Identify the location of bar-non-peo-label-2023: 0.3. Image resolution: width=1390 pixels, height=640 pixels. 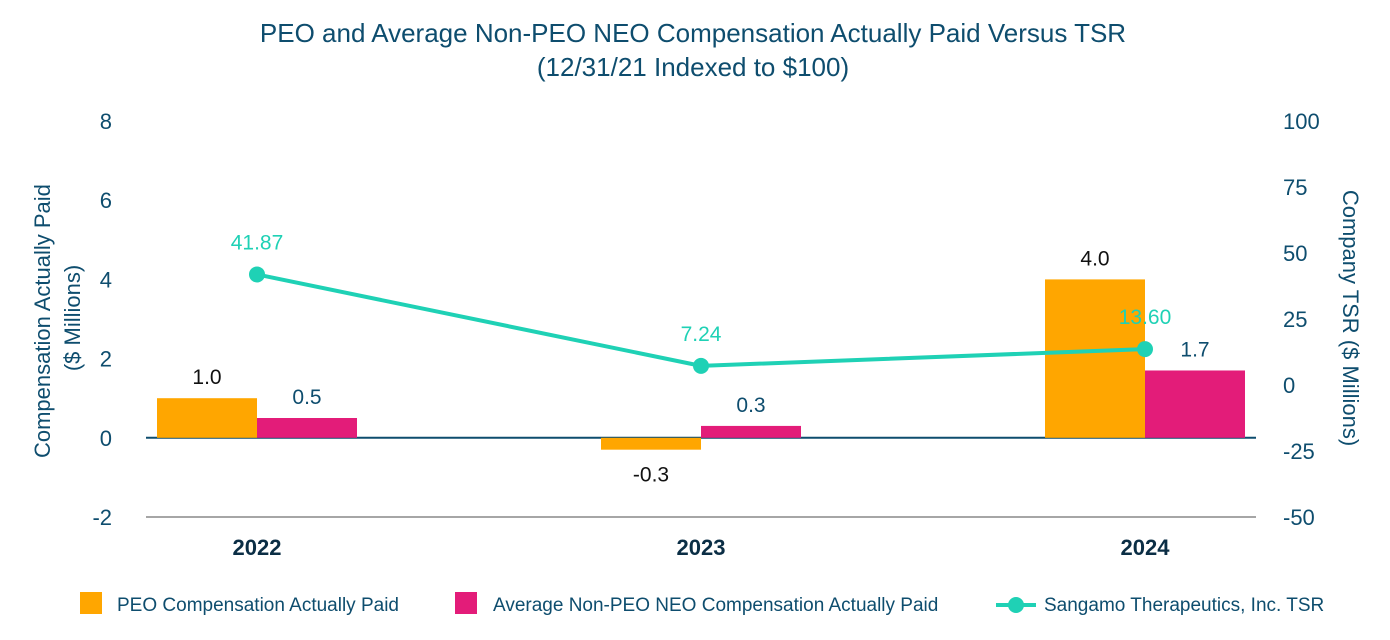
(750, 405).